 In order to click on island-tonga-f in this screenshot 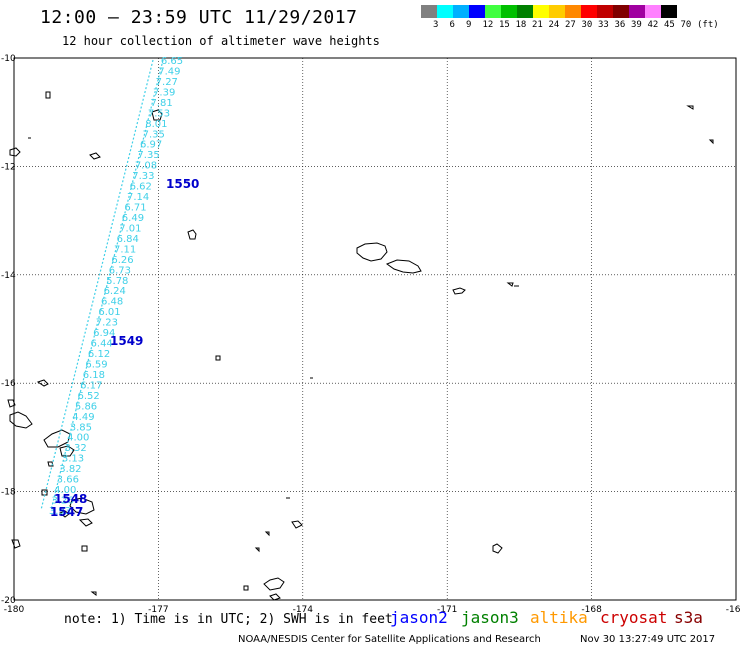, I will do `click(246, 588)`.